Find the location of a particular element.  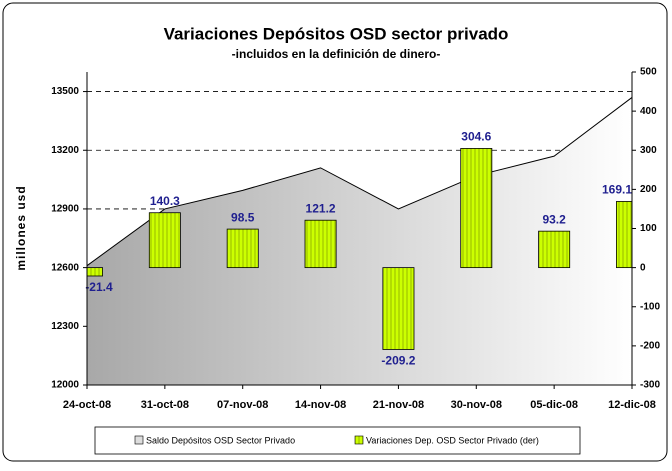

y-tick-label: 12900 is located at coordinates (65, 209).